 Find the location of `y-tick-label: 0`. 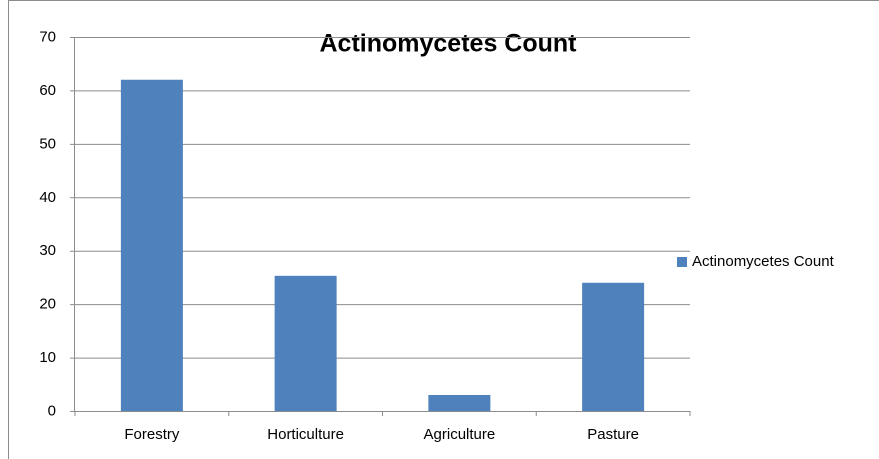

y-tick-label: 0 is located at coordinates (52, 410).